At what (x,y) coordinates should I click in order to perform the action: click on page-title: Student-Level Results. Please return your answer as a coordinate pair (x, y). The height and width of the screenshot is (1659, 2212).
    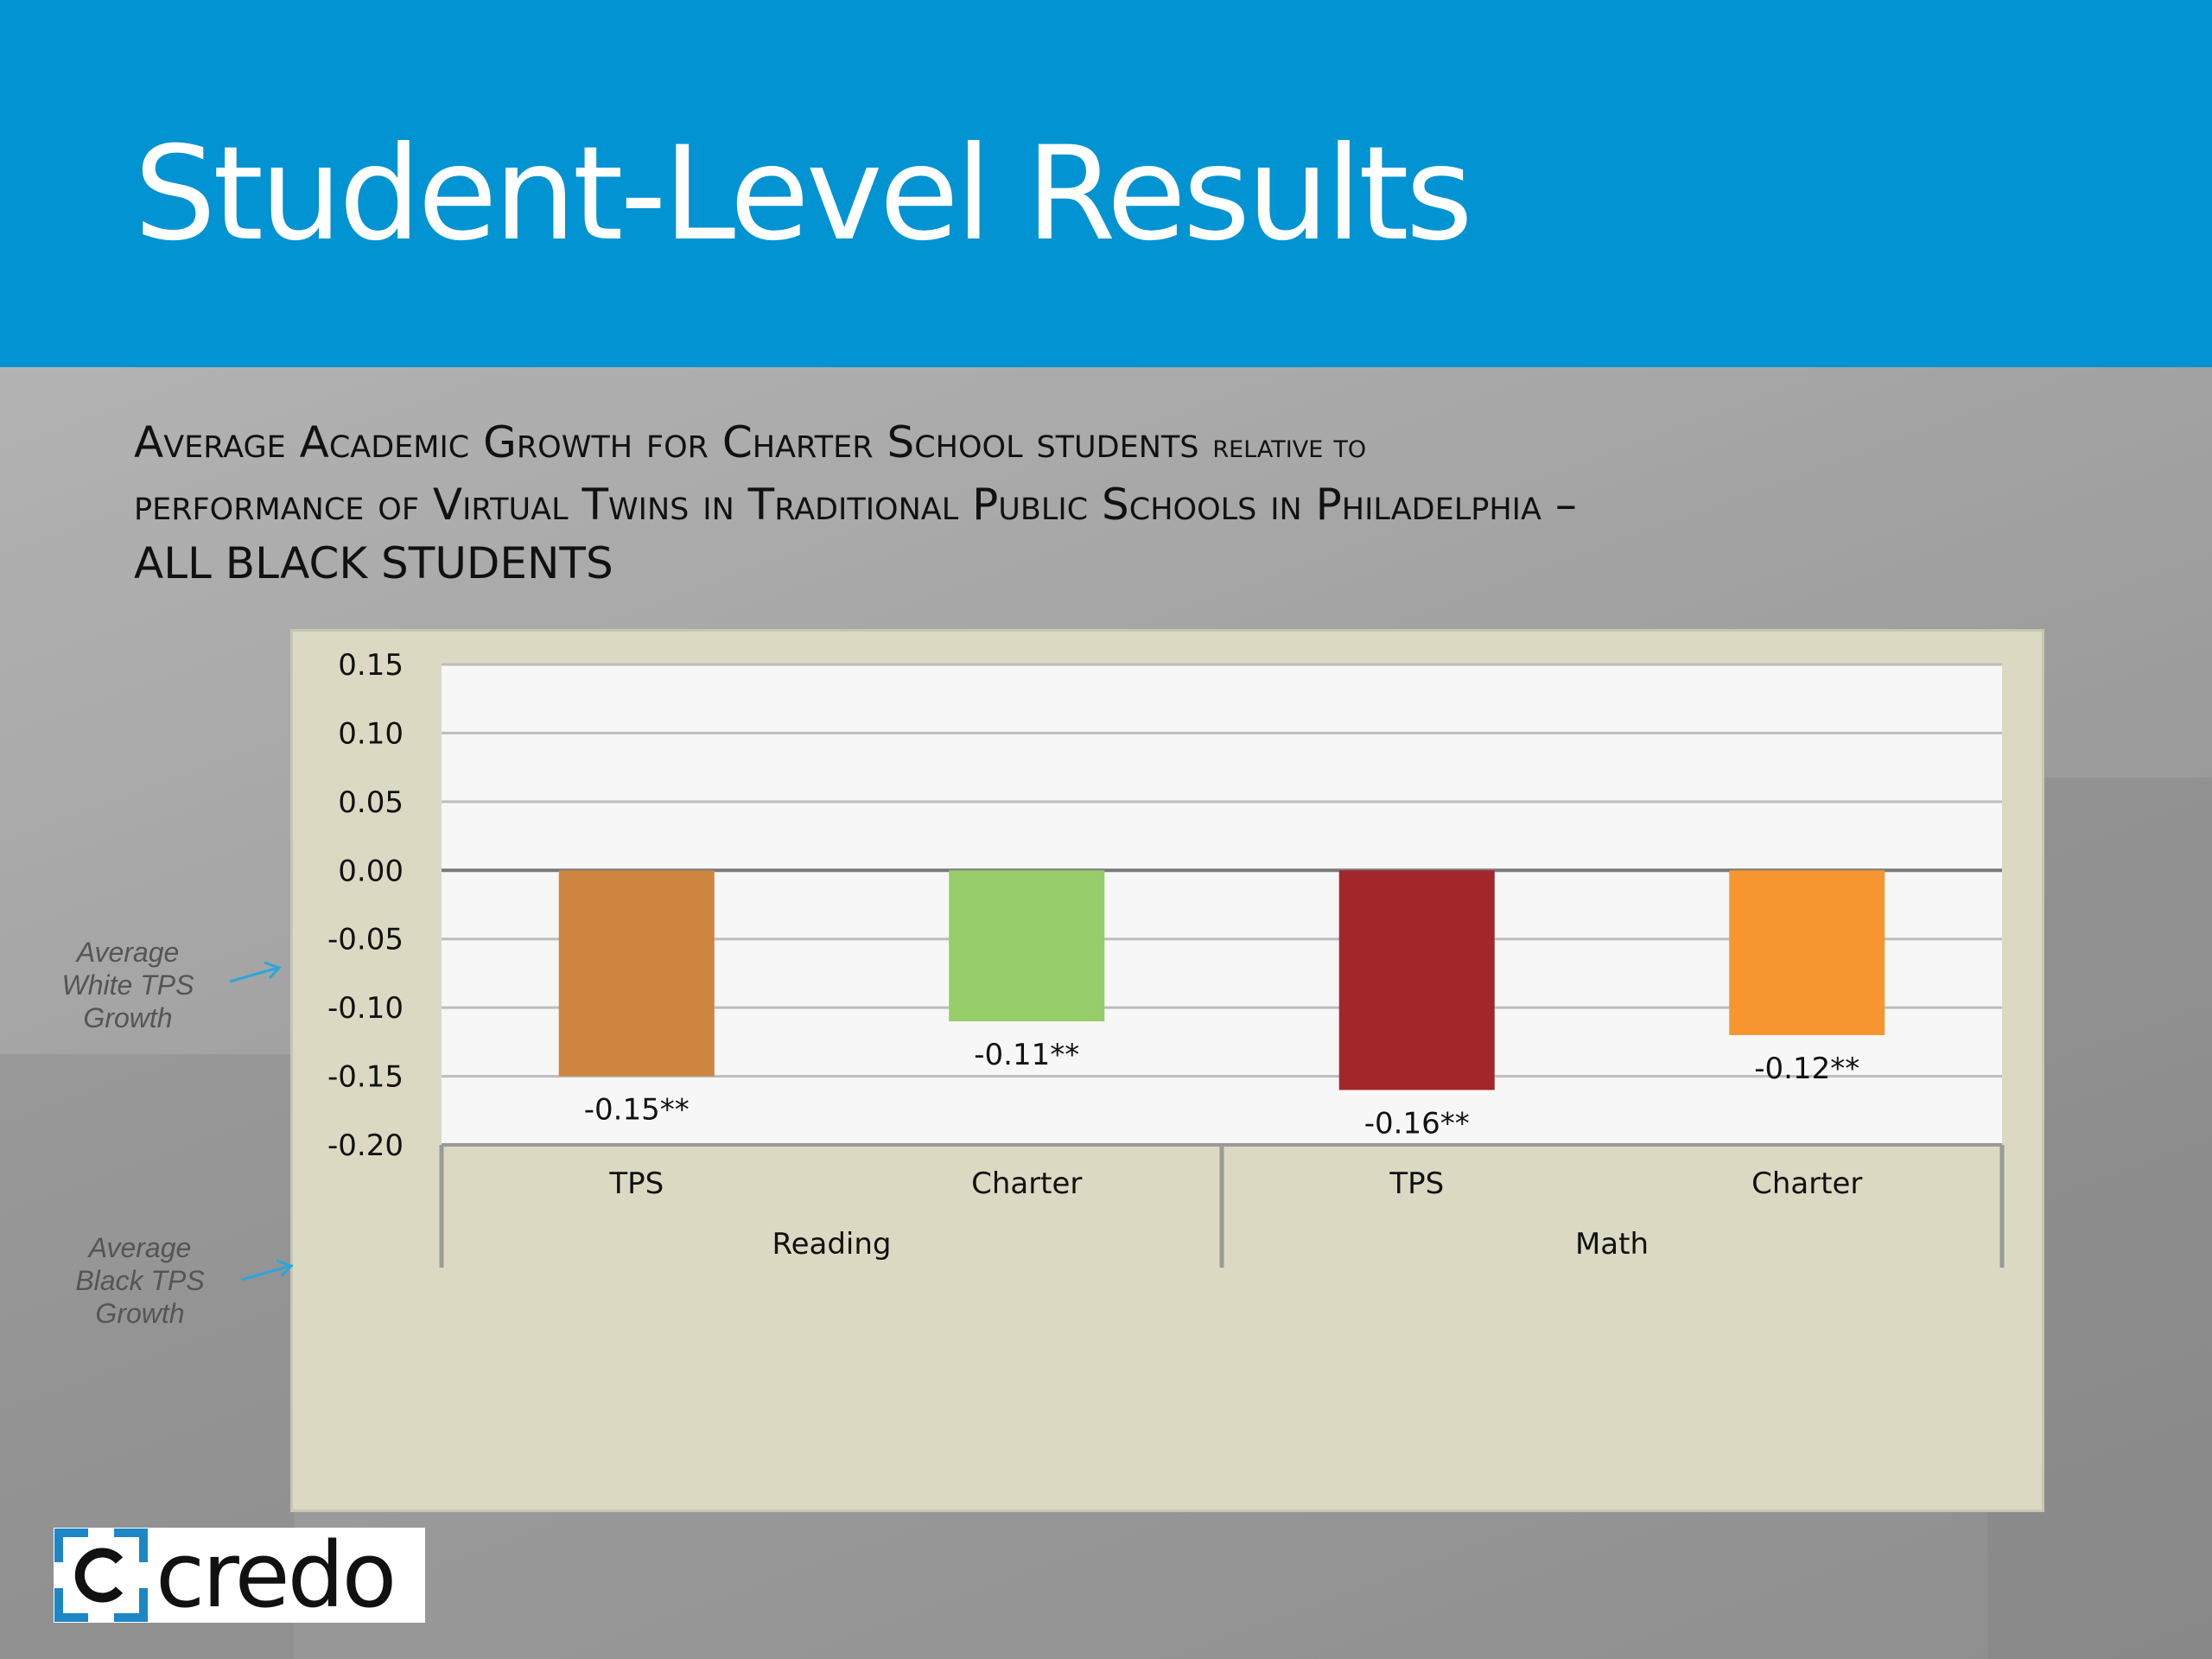
    Looking at the image, I should click on (803, 194).